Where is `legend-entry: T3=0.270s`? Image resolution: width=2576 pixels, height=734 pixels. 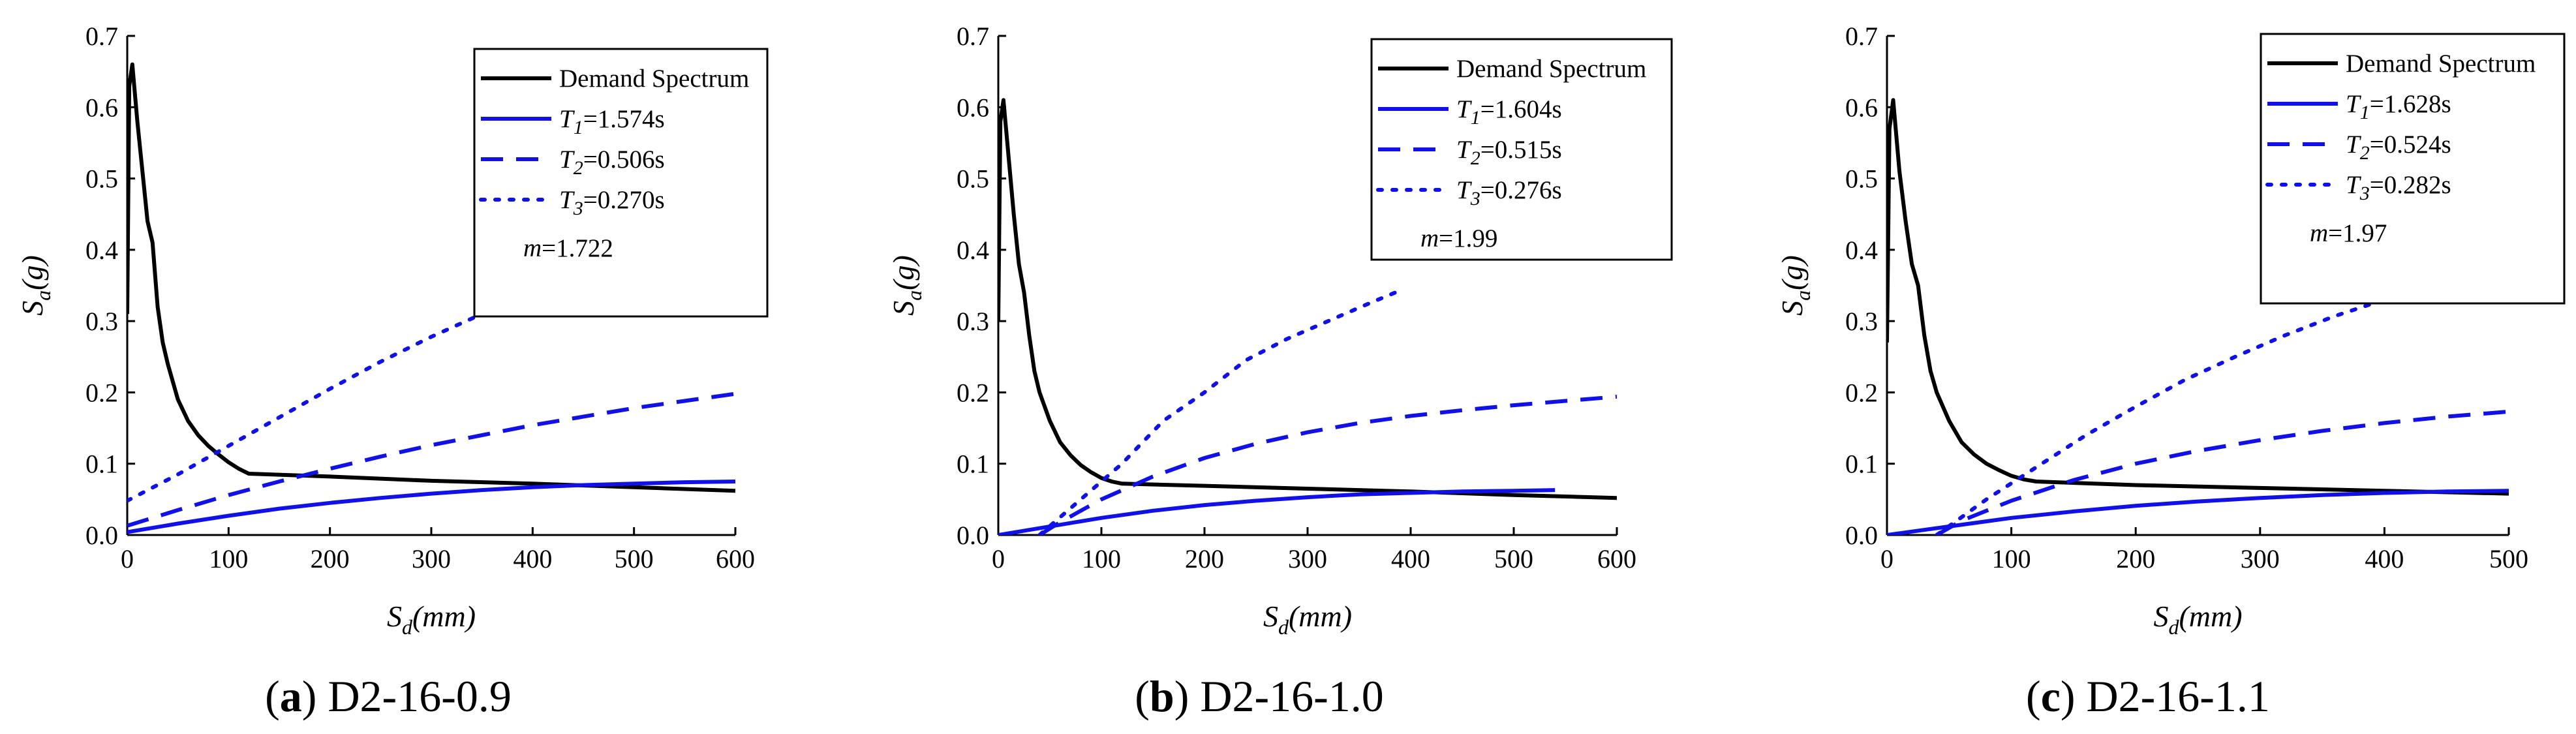
legend-entry: T3=0.270s is located at coordinates (612, 202).